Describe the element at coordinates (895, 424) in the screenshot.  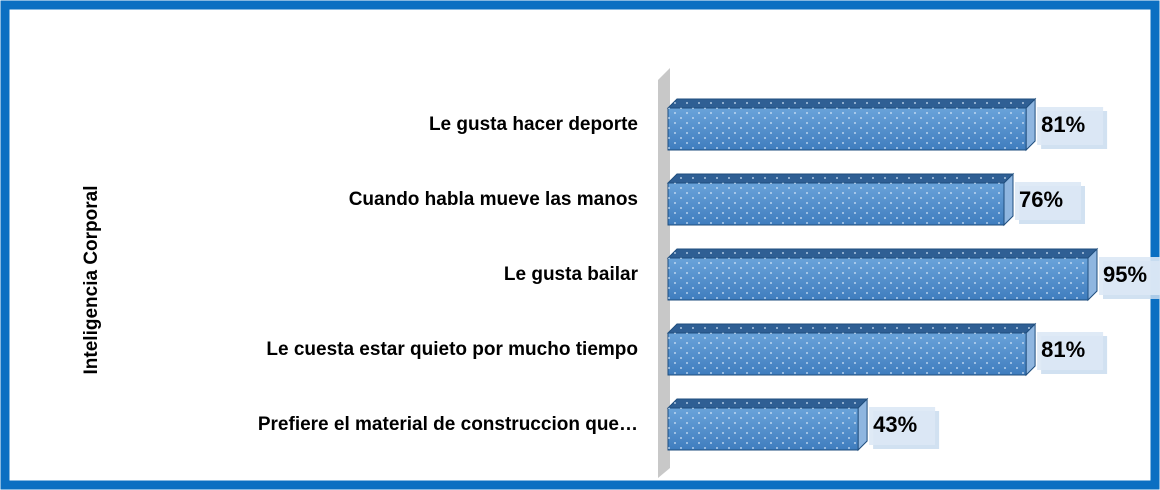
I see `value-label: 43%` at that location.